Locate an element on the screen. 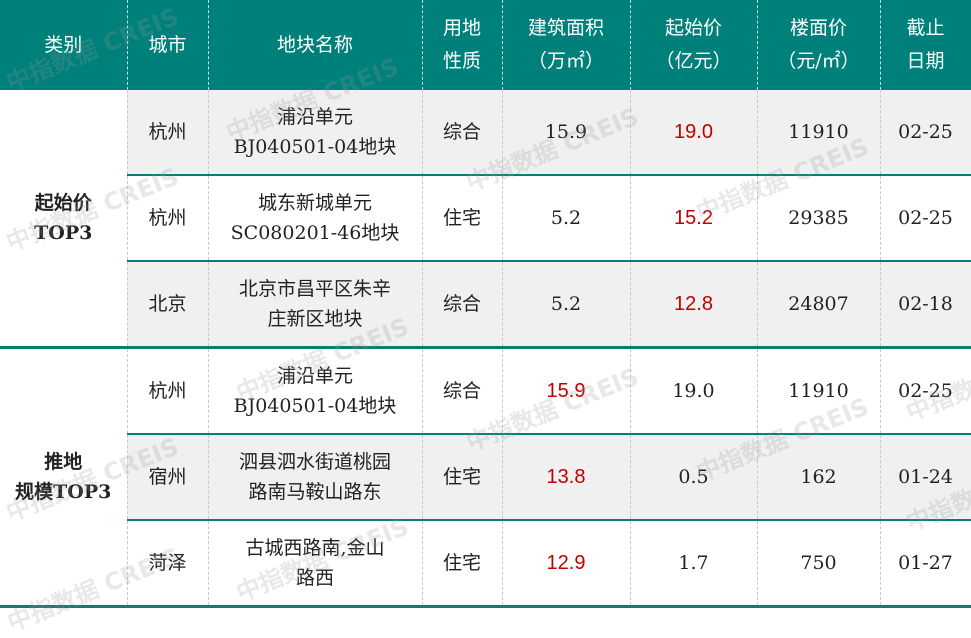 The width and height of the screenshot is (971, 638). table-row: 宿州 泗县泗水街道桃园 路南马鞍山路东 住宅 13.8 0.5 162 01-24 is located at coordinates (485, 477).